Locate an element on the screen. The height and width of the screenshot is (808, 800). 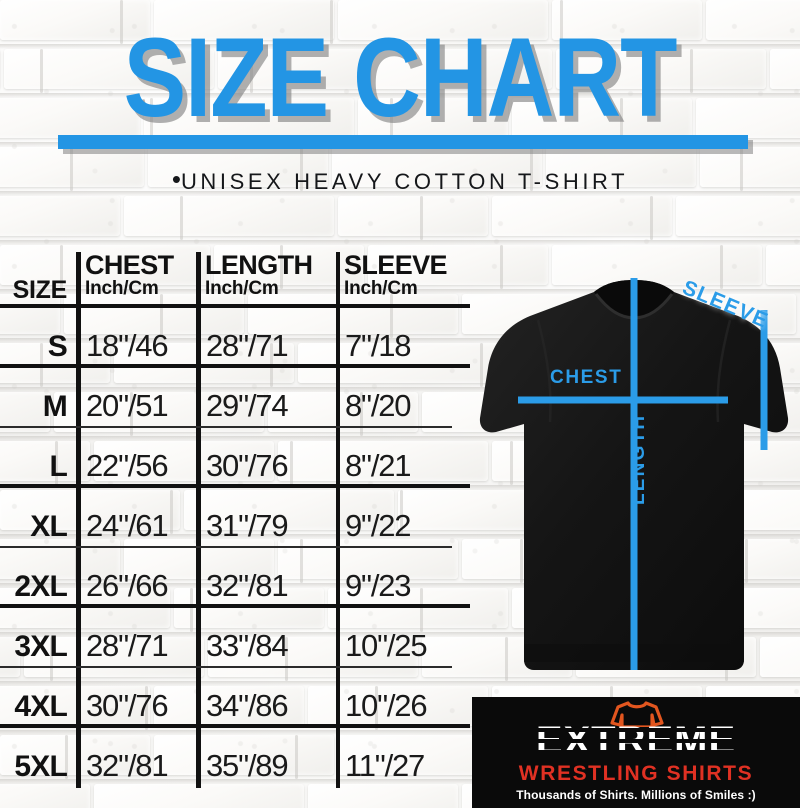
subtitle-text: UNISEX HEAVY COTTON T-SHIRT is located at coordinates (404, 181).